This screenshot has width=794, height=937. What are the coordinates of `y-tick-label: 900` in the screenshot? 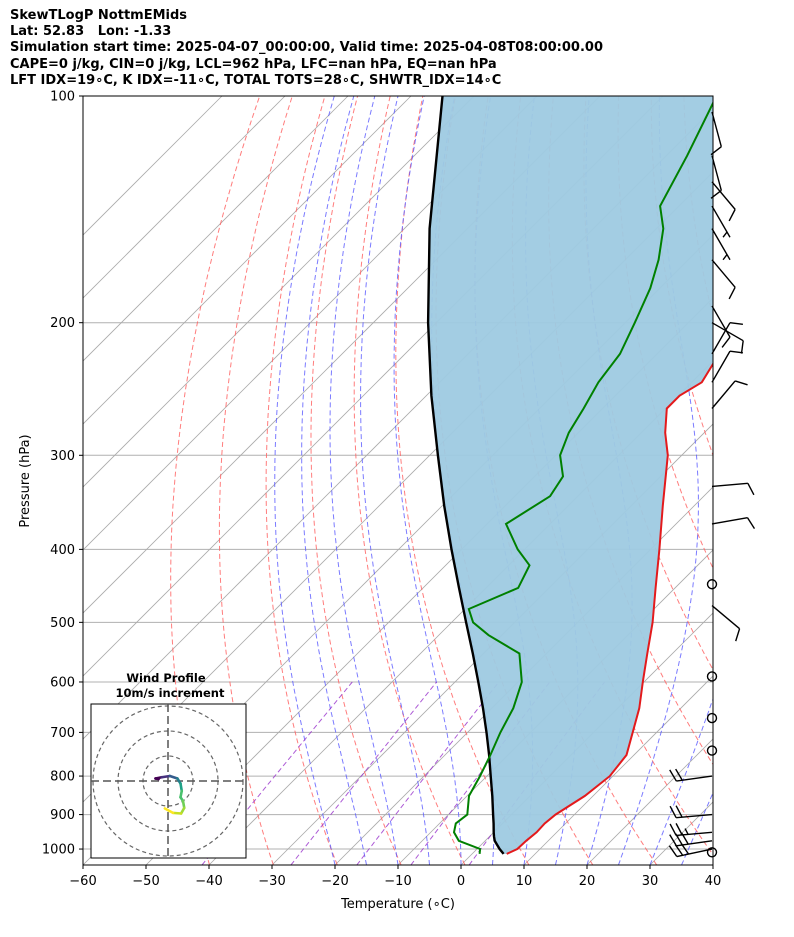 It's located at (62, 815).